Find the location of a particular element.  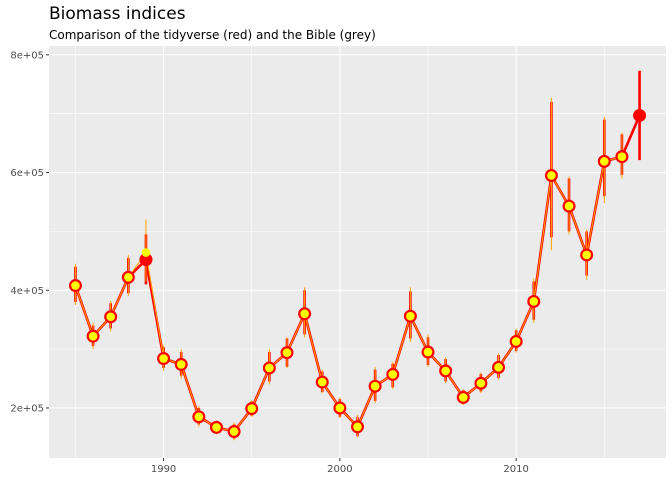

y-tick-label: 8e+05 is located at coordinates (27, 55).